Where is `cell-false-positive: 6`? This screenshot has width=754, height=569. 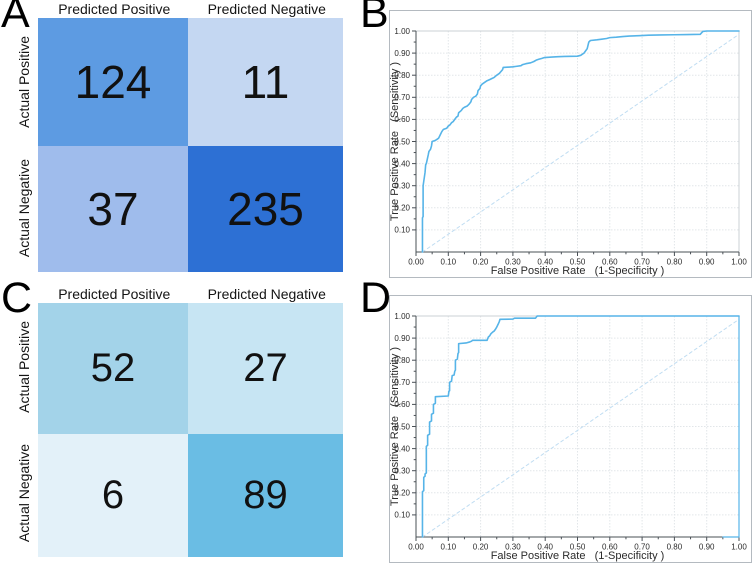 cell-false-positive: 6 is located at coordinates (113, 495).